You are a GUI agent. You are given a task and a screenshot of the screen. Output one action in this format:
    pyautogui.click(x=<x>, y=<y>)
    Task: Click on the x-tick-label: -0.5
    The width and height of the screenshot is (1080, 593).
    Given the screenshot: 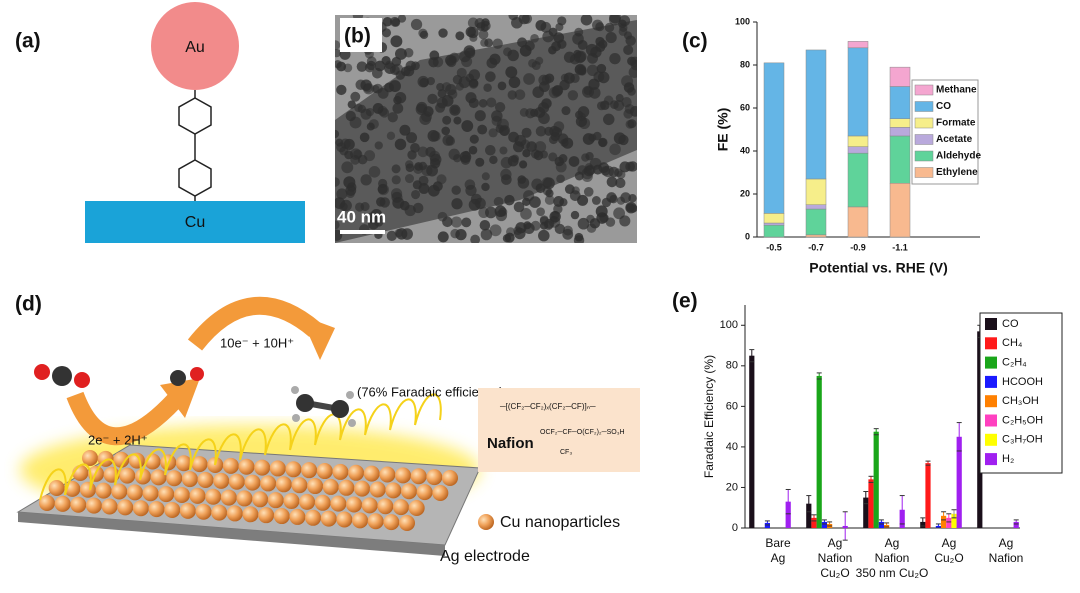 What is the action you would take?
    pyautogui.click(x=774, y=247)
    